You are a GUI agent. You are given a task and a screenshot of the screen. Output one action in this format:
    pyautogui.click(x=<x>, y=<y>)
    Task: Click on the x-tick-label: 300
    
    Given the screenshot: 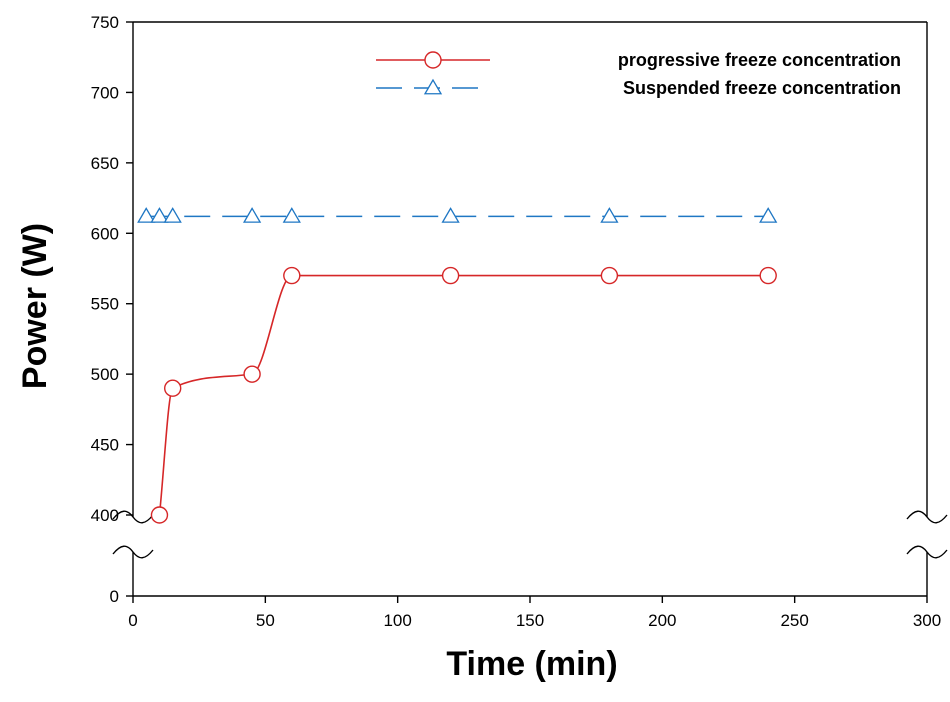 What is the action you would take?
    pyautogui.click(x=927, y=620)
    